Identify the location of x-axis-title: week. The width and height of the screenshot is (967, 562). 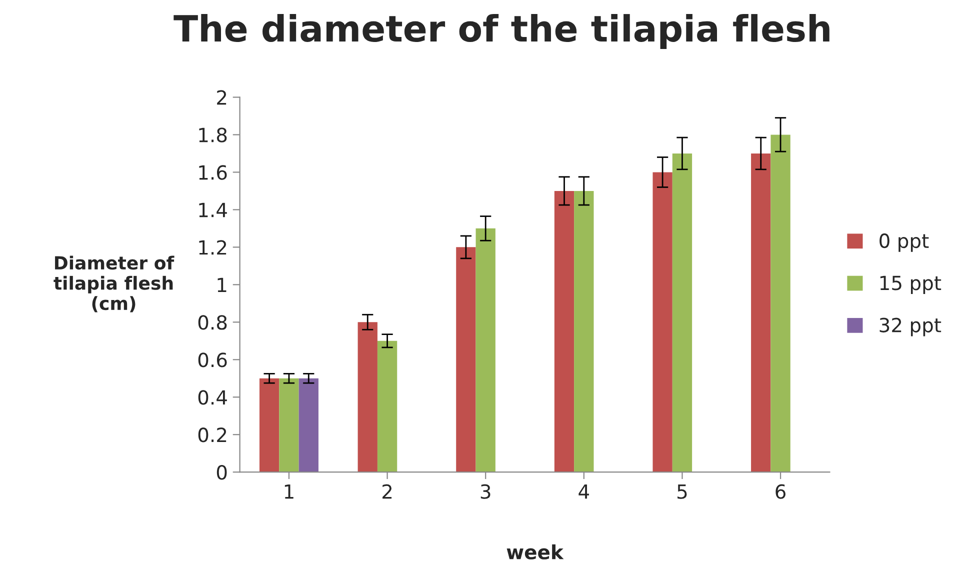
(535, 552).